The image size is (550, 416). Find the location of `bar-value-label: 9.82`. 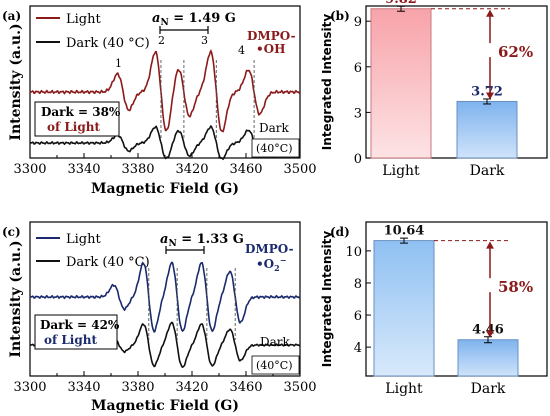

bar-value-label: 9.82 is located at coordinates (401, 3).